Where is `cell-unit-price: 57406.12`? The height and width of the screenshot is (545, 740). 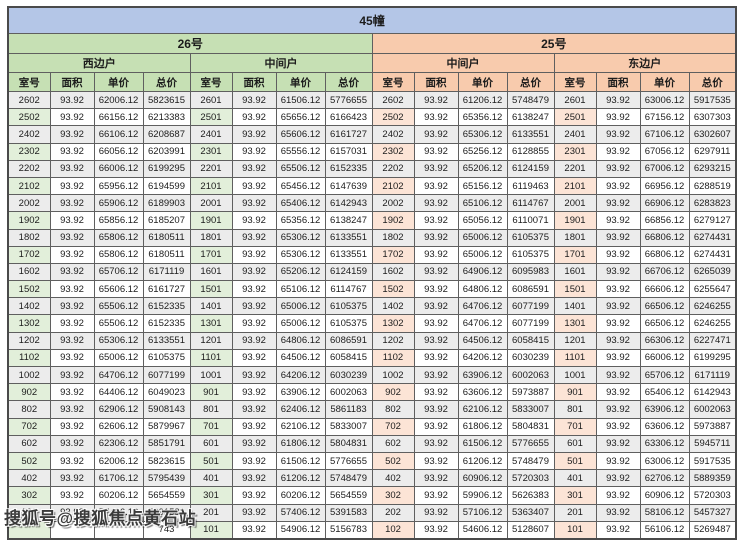 cell-unit-price: 57406.12 is located at coordinates (300, 512).